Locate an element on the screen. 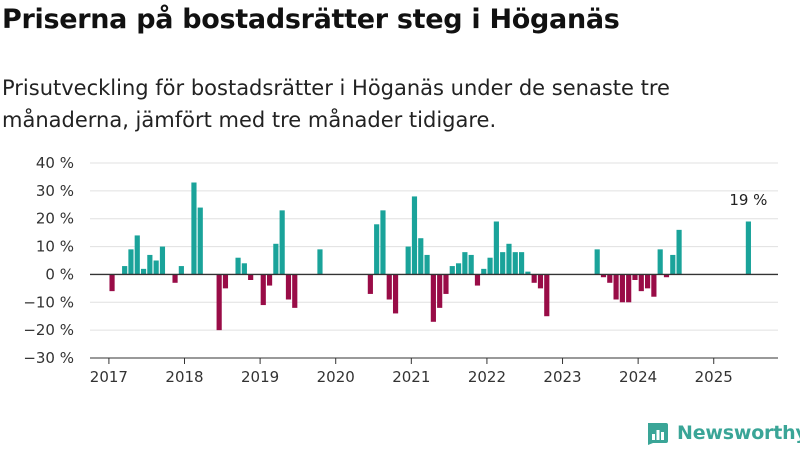  y-tick-label: 30 % is located at coordinates (55, 191).